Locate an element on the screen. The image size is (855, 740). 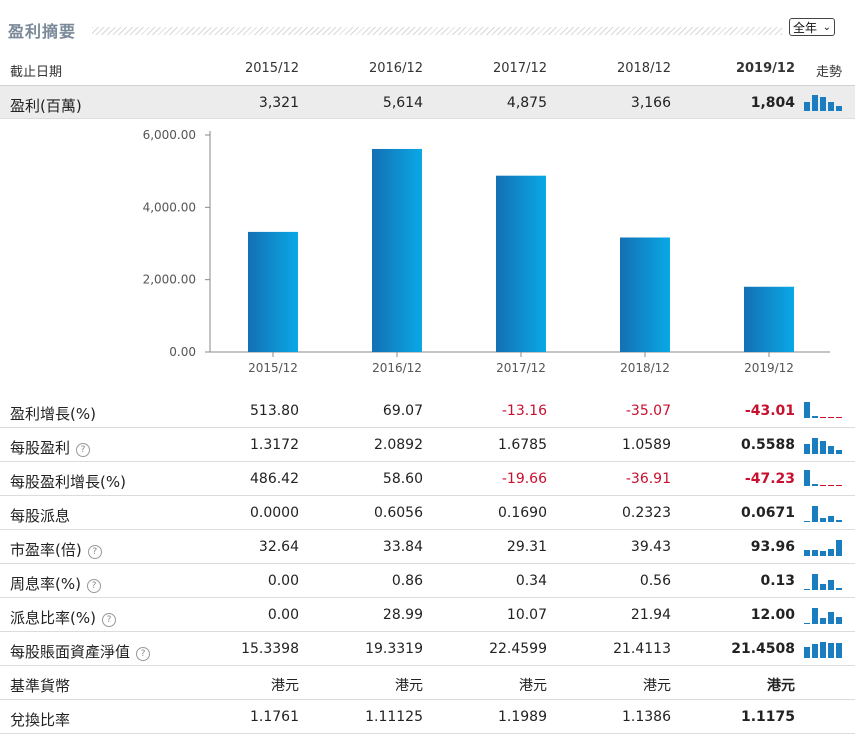
header-year: 2017/12 is located at coordinates (519, 68).